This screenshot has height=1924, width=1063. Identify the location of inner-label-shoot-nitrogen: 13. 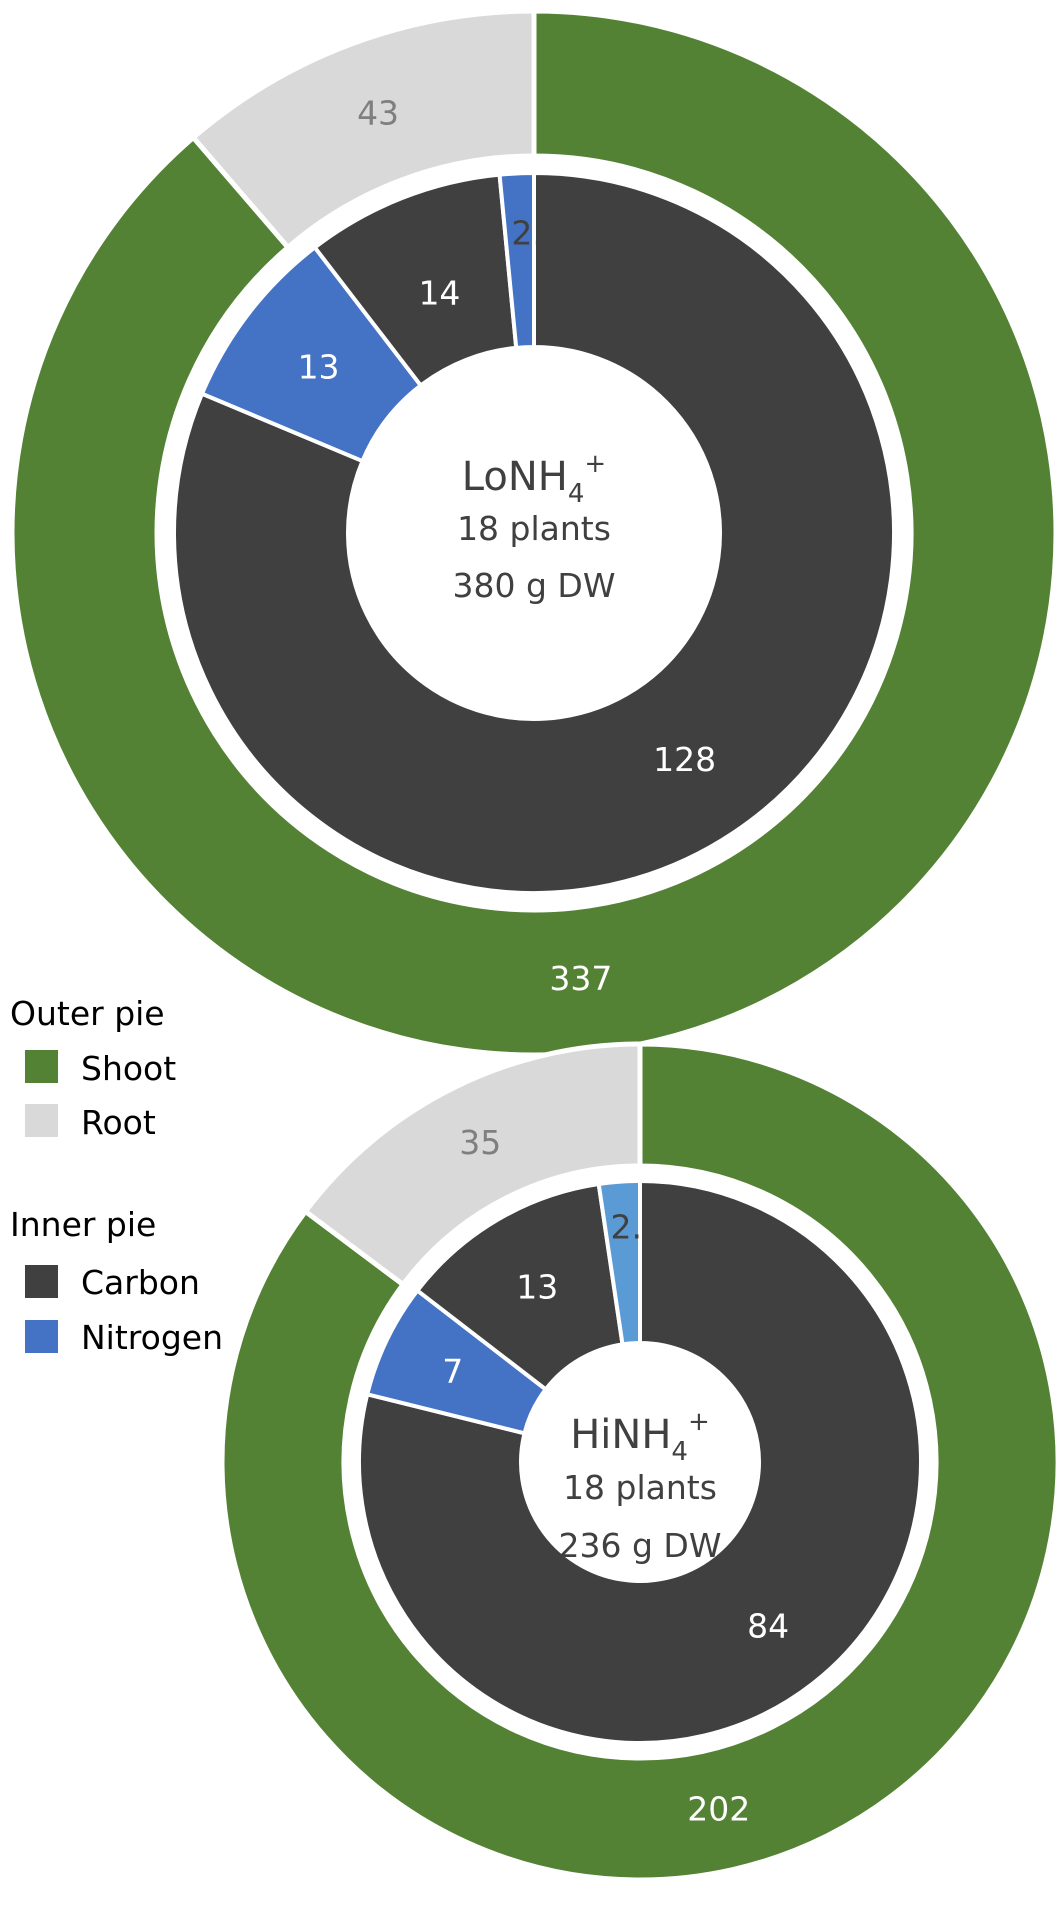
(319, 366).